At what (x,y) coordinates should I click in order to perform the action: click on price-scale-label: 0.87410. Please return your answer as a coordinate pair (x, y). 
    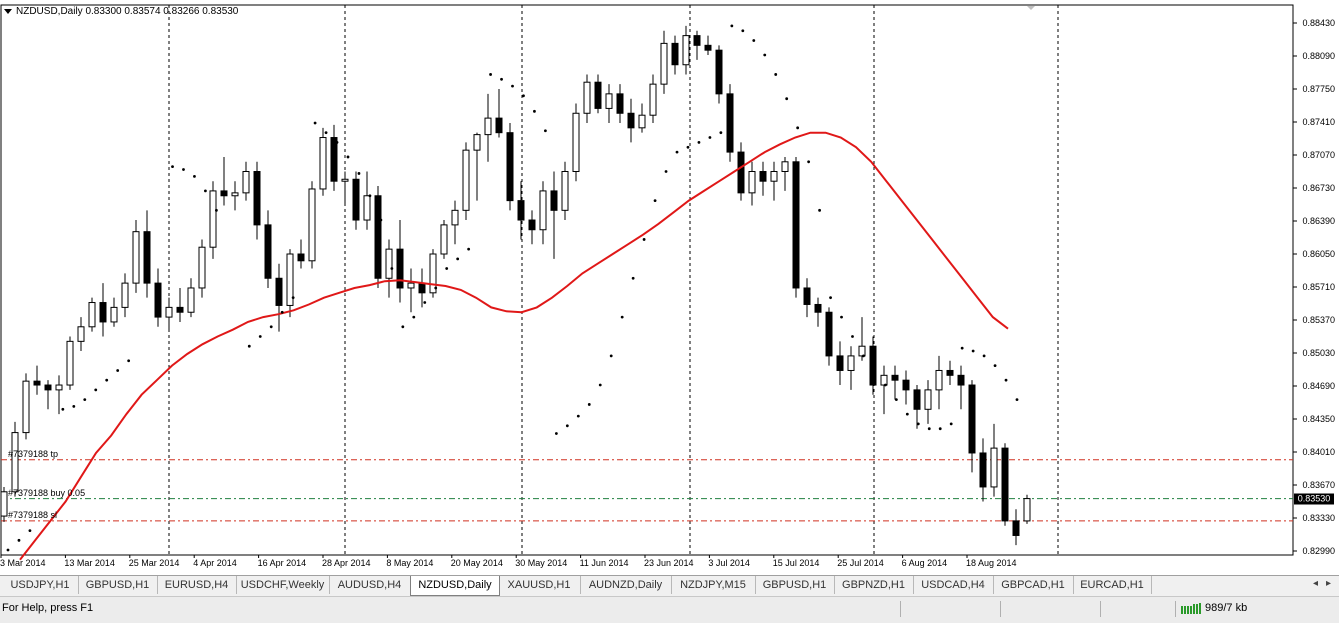
    Looking at the image, I should click on (1318, 122).